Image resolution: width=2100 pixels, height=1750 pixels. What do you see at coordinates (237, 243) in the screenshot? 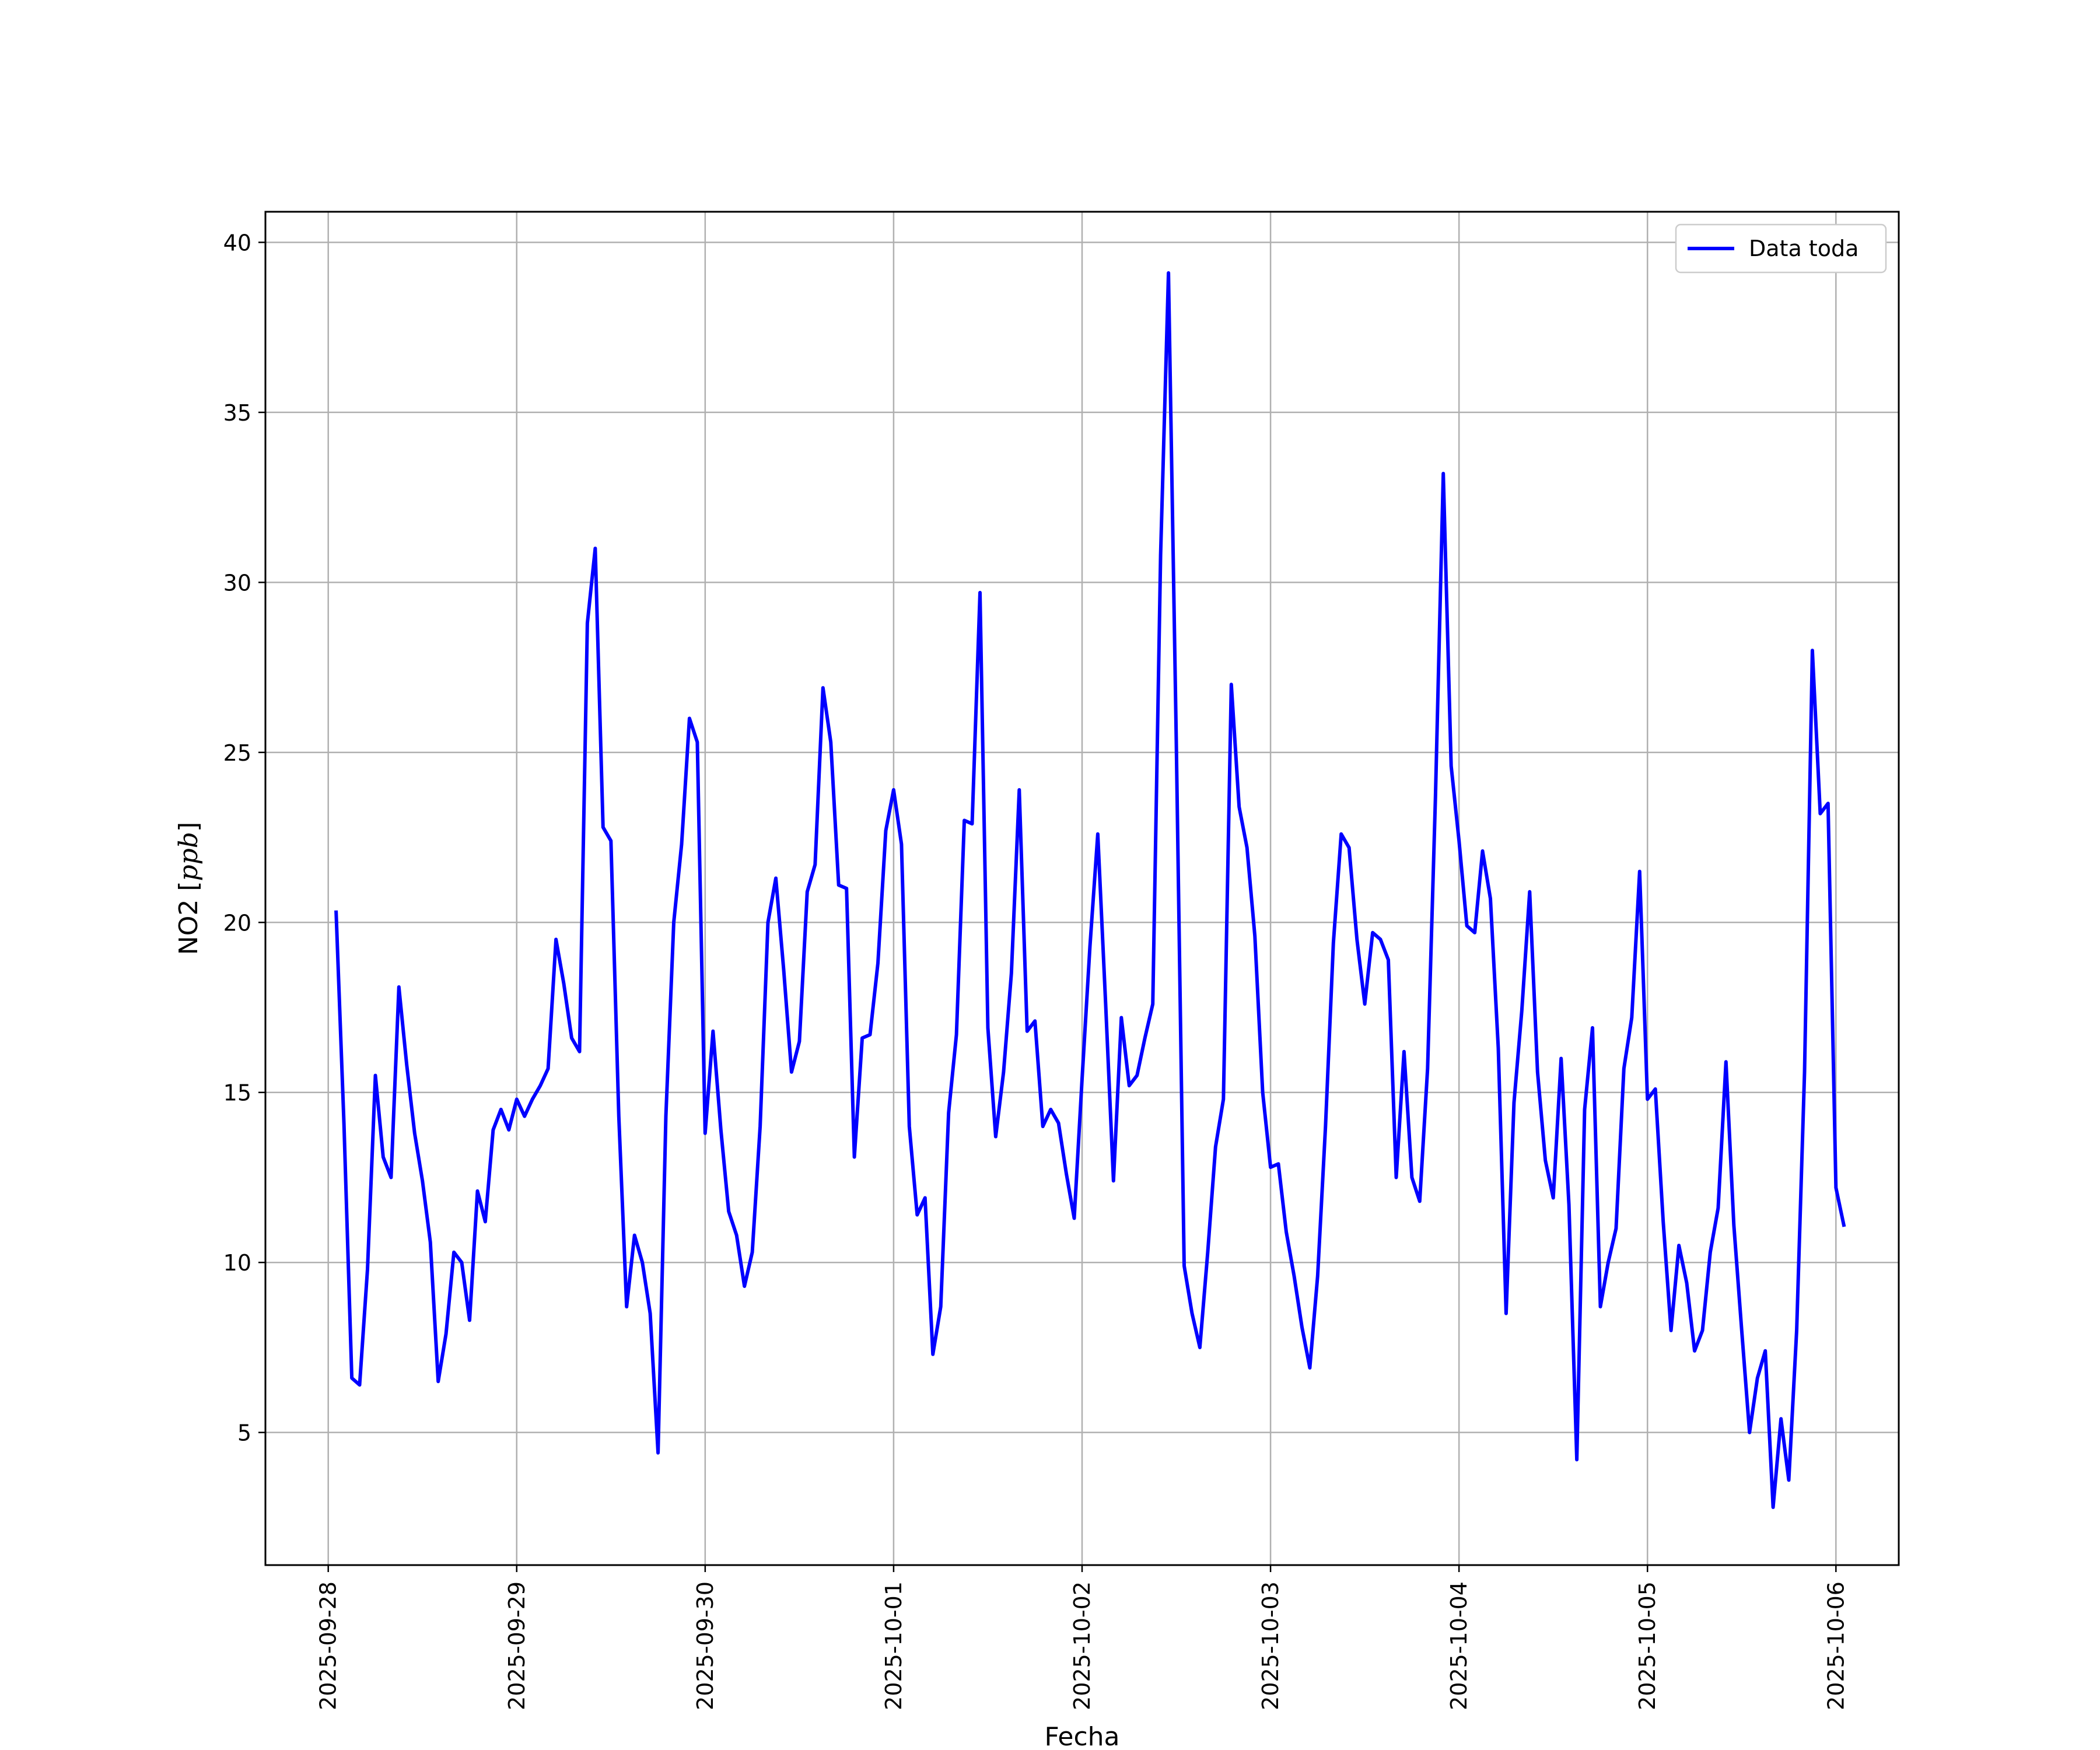
I see `y-tick-label: 40` at bounding box center [237, 243].